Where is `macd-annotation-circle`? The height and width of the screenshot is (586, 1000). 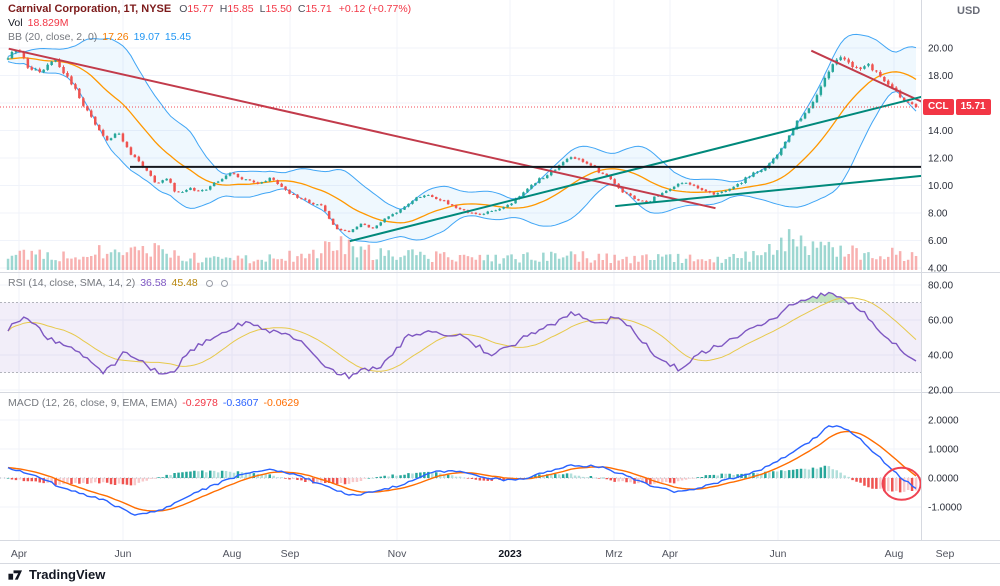
macd-annotation-circle is located at coordinates (901, 483).